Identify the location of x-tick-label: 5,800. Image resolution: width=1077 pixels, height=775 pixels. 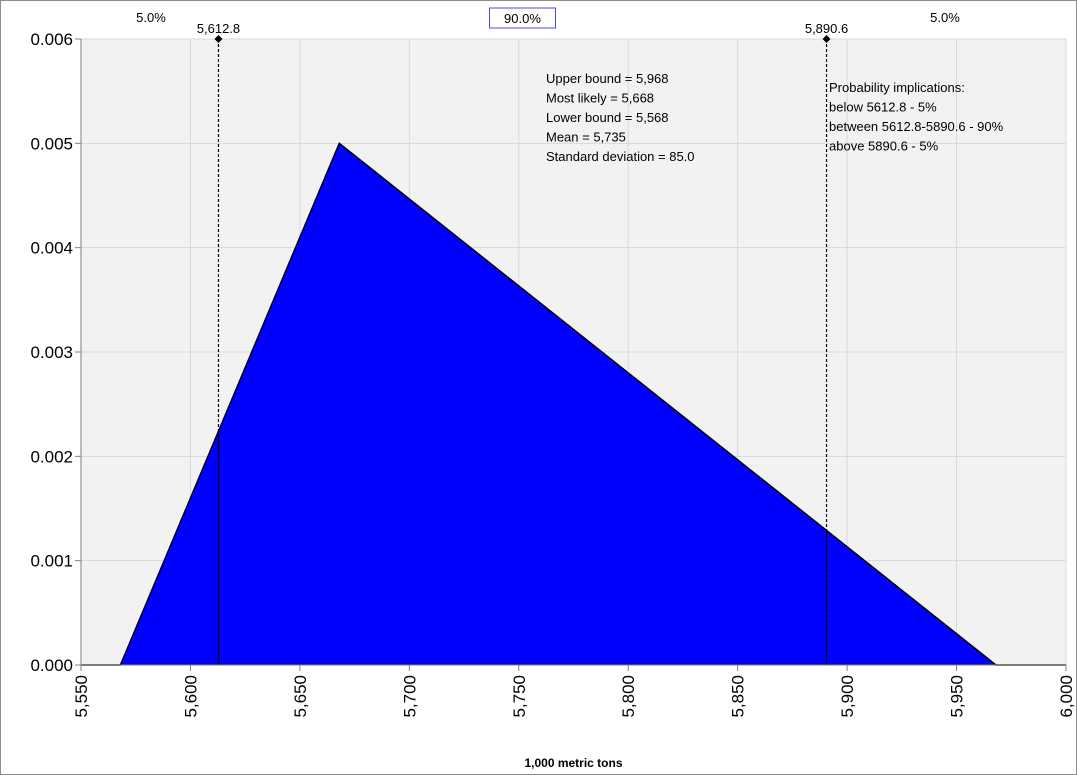
(628, 696).